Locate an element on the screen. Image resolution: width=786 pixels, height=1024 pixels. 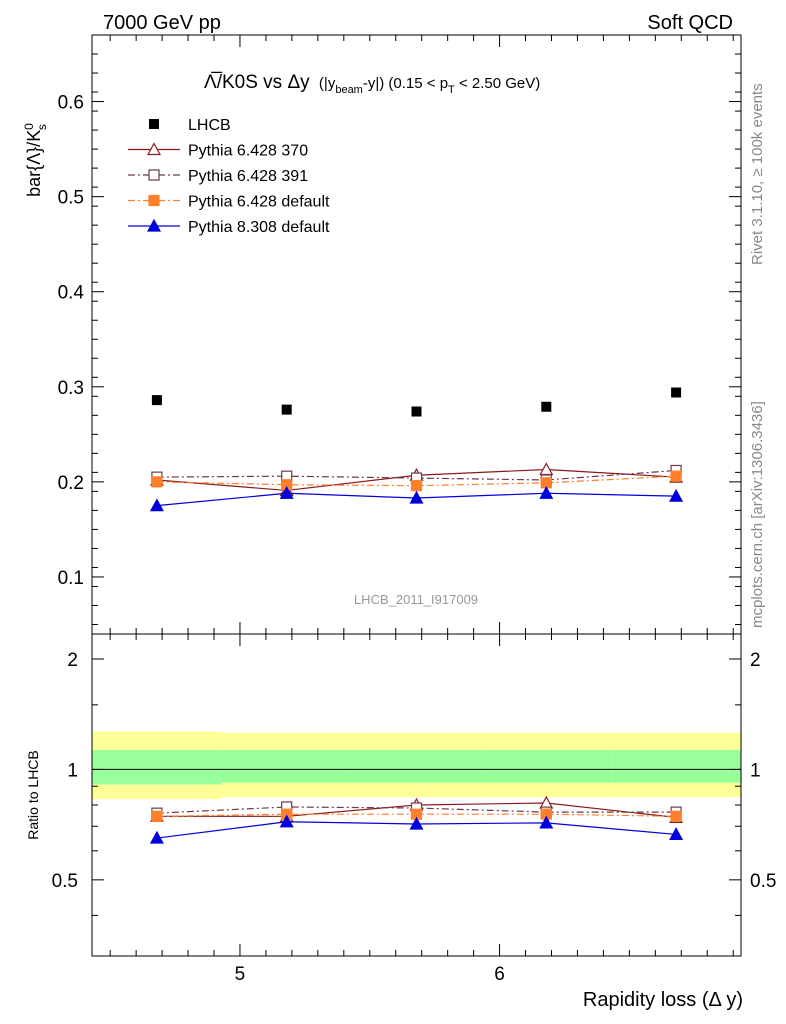
legend-label-p391: Pythia 6.428 391 is located at coordinates (248, 176).